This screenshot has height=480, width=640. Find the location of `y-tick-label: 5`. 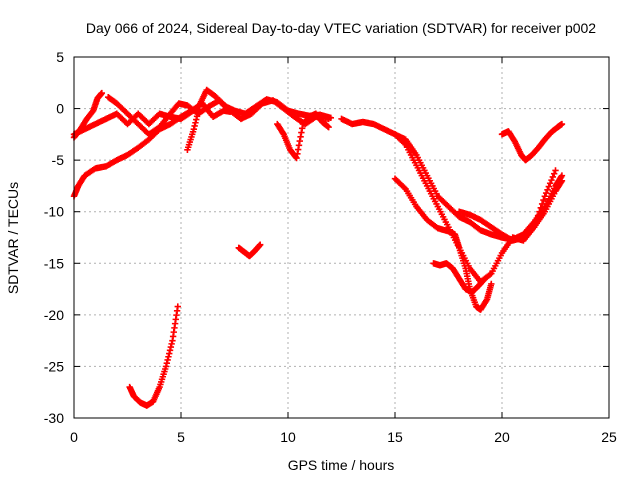

y-tick-label: 5 is located at coordinates (60, 57).